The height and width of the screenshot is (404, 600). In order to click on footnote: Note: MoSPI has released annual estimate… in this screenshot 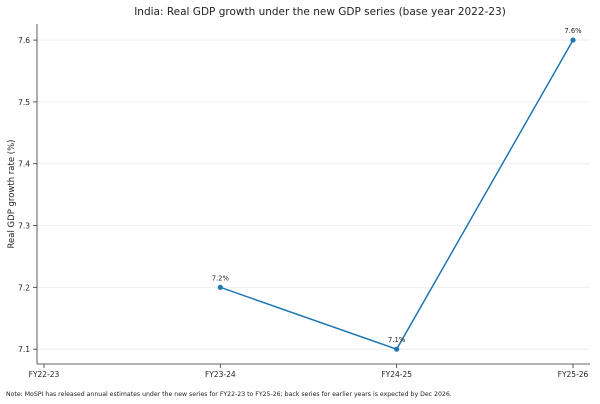, I will do `click(229, 394)`.